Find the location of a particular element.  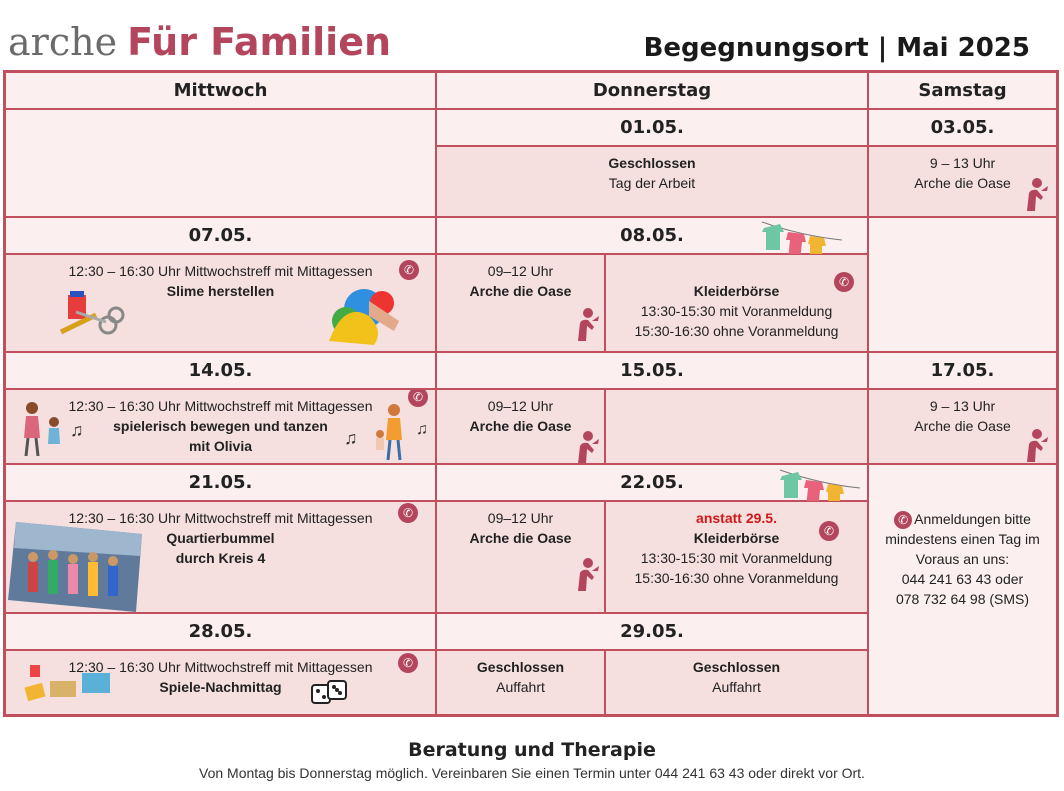

dancing-people-icon: ♫ is located at coordinates (54, 429).